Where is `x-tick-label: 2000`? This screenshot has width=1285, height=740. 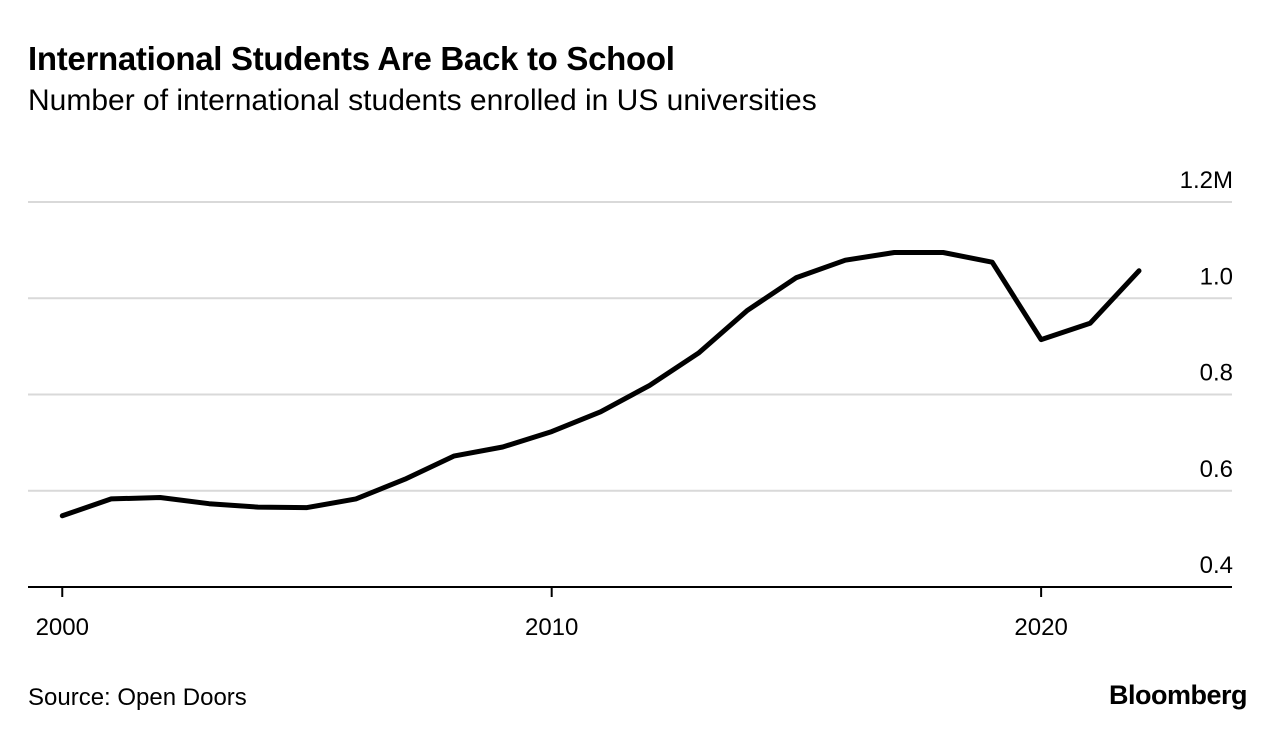 x-tick-label: 2000 is located at coordinates (62, 627).